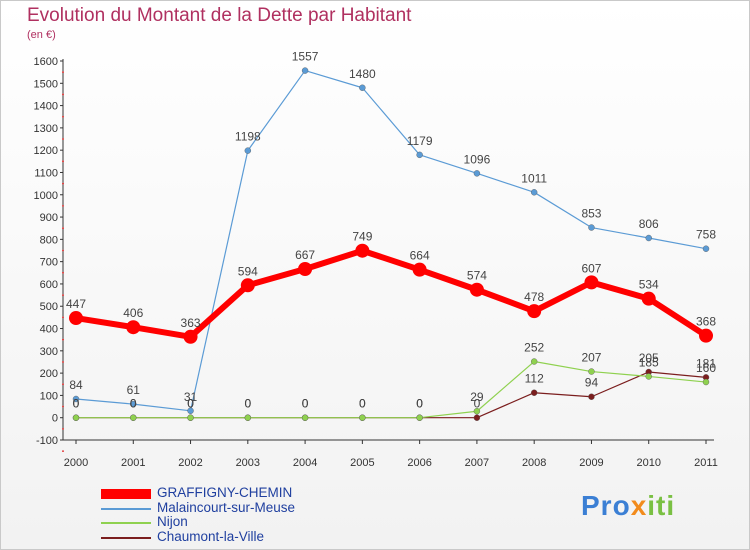 This screenshot has height=550, width=750. Describe the element at coordinates (46, 84) in the screenshot. I see `y-tick-label: 1500` at that location.